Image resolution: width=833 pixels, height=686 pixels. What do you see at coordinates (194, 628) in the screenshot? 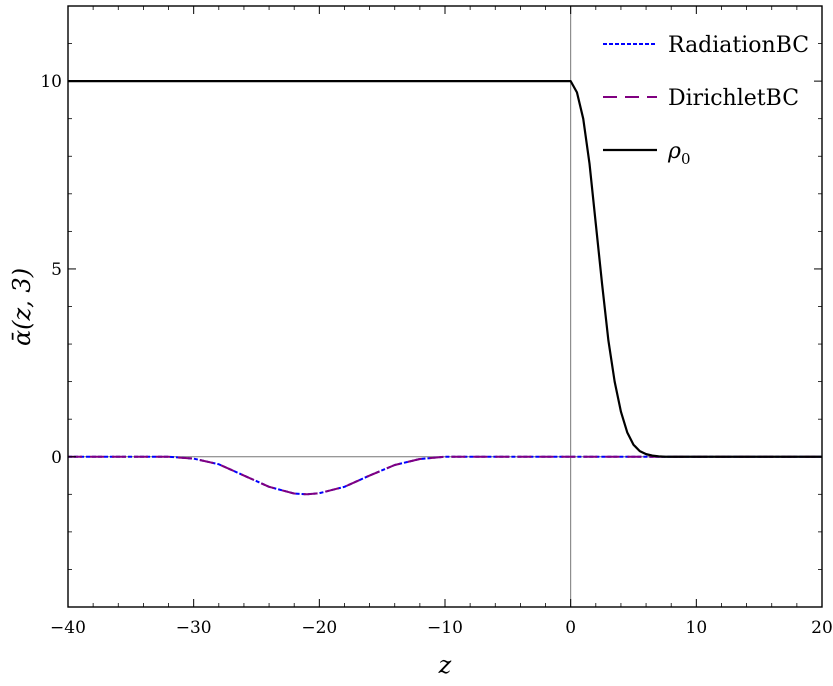
I see `x-tick-label: −30` at bounding box center [194, 628].